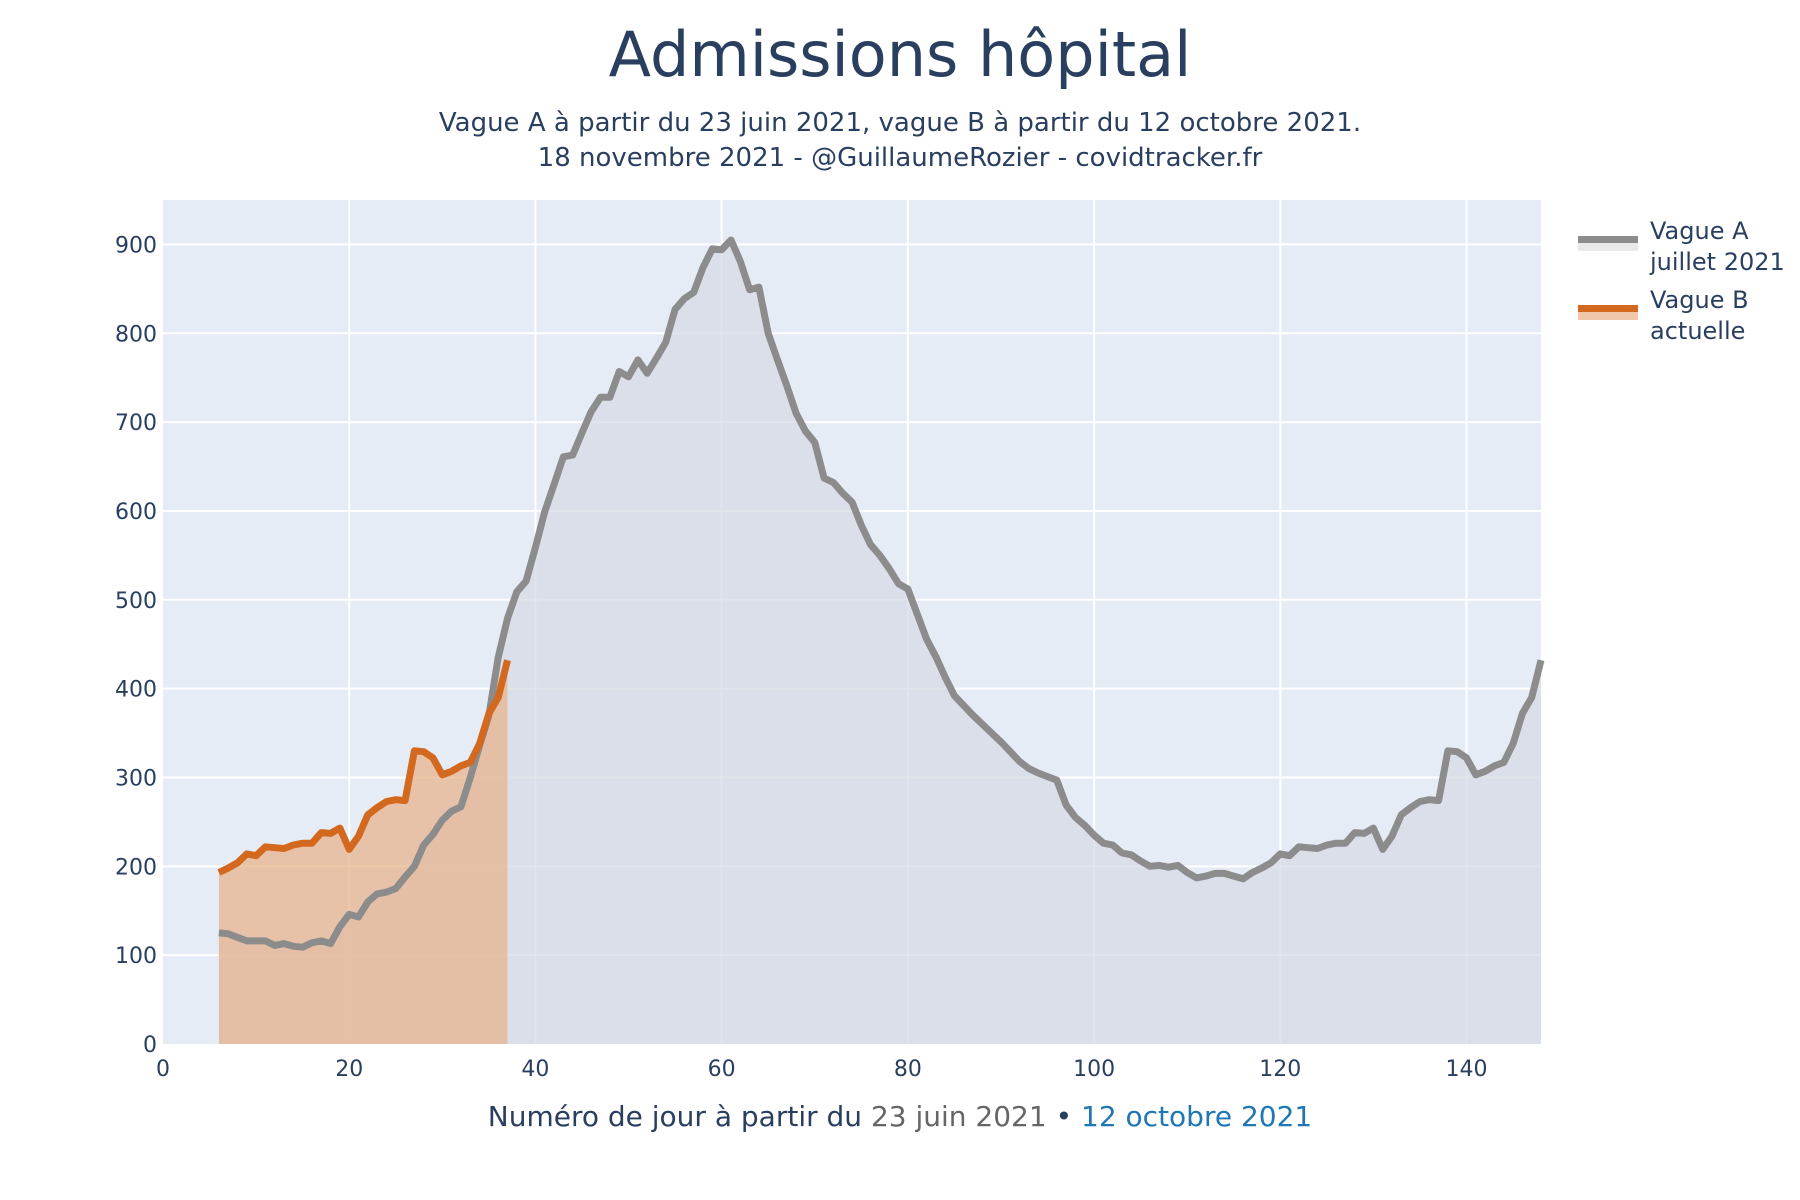 The height and width of the screenshot is (1200, 1800). What do you see at coordinates (1699, 231) in the screenshot?
I see `legend-label-vague-a-line1: Vague A` at bounding box center [1699, 231].